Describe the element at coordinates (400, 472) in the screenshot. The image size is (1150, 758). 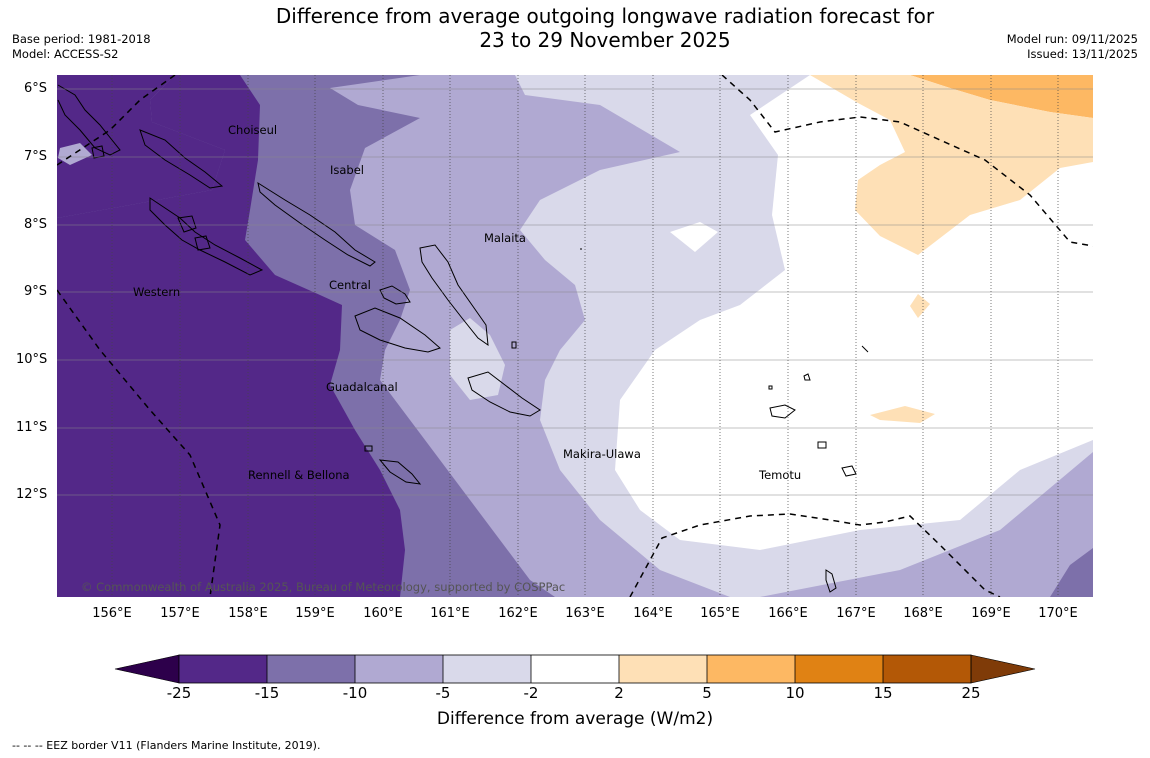
I see `island-rennell` at that location.